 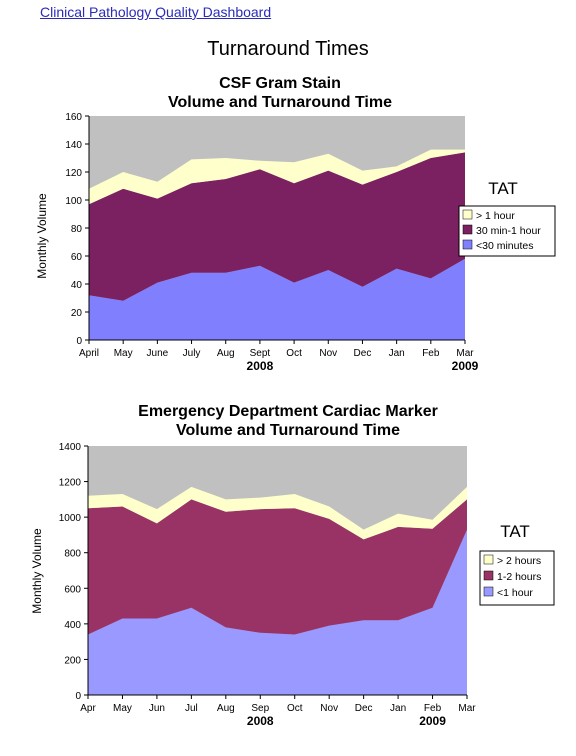 I want to click on legend-label: 30 min-1 hour, so click(x=508, y=231).